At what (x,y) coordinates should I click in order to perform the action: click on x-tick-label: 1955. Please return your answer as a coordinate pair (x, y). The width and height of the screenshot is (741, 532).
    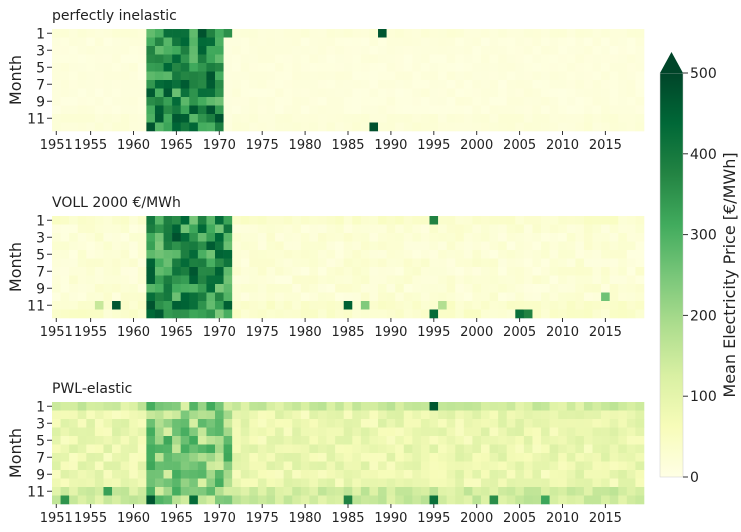
    Looking at the image, I should click on (90, 332).